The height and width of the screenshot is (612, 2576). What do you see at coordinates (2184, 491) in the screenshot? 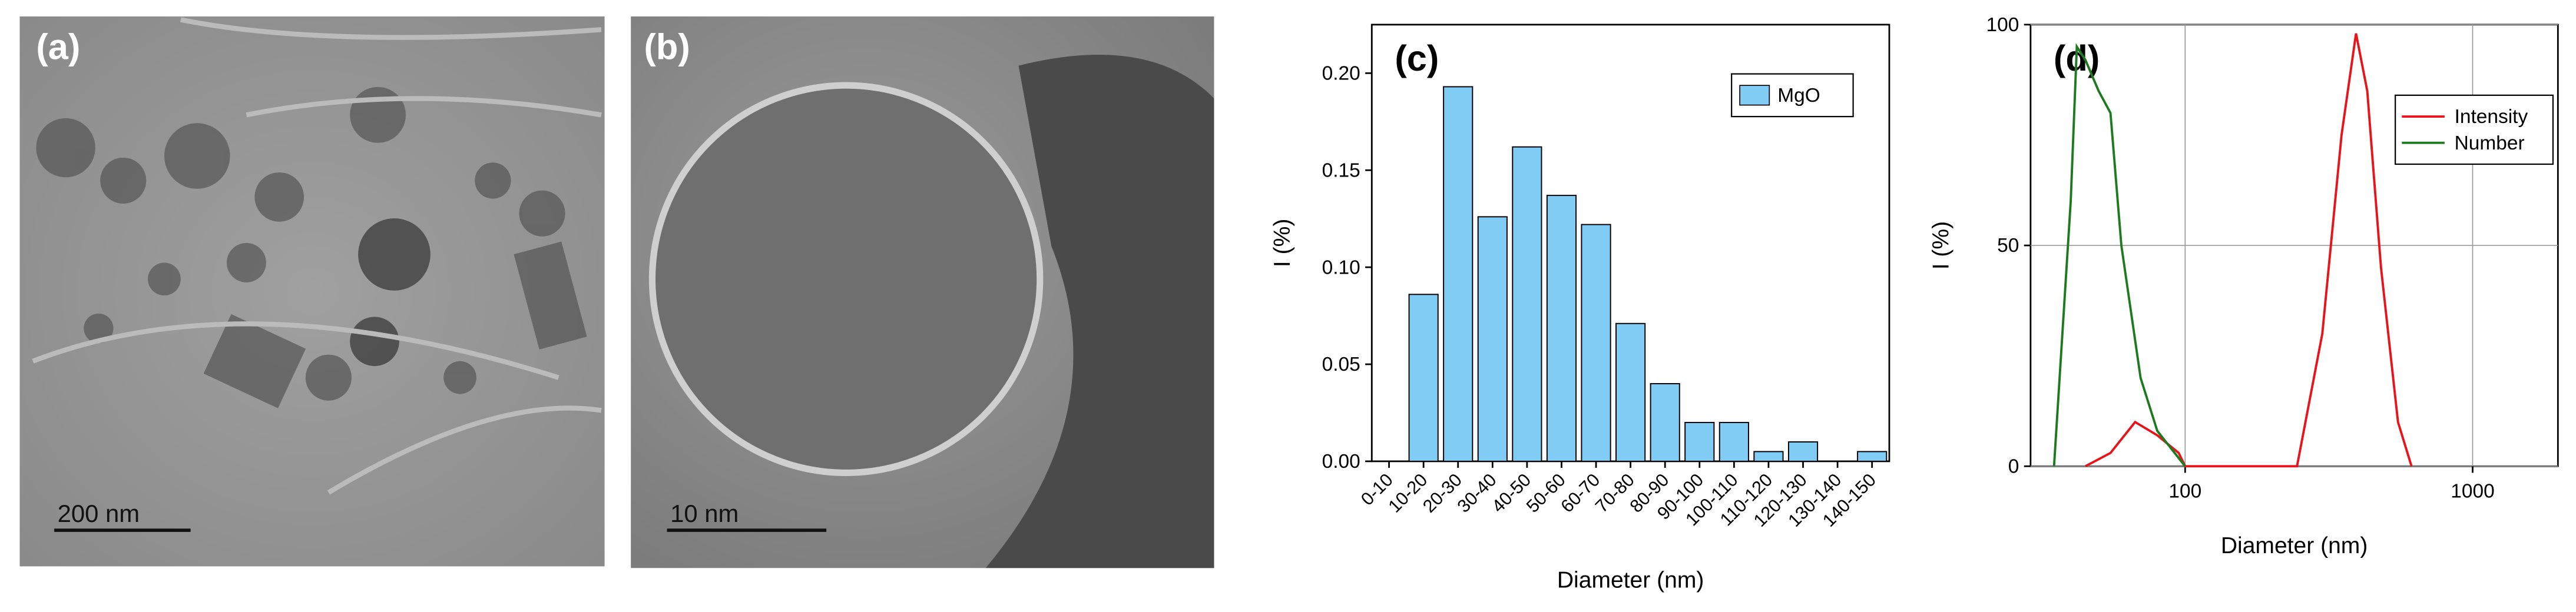
I see `x-tick-label: 100` at bounding box center [2184, 491].